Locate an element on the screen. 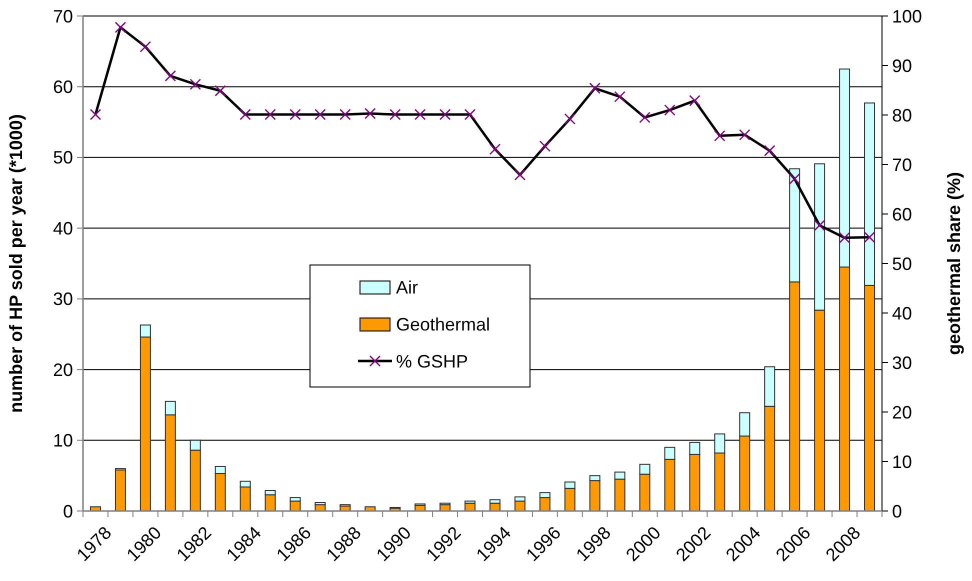 The image size is (972, 581). y2-tick-label: 90 is located at coordinates (902, 66).